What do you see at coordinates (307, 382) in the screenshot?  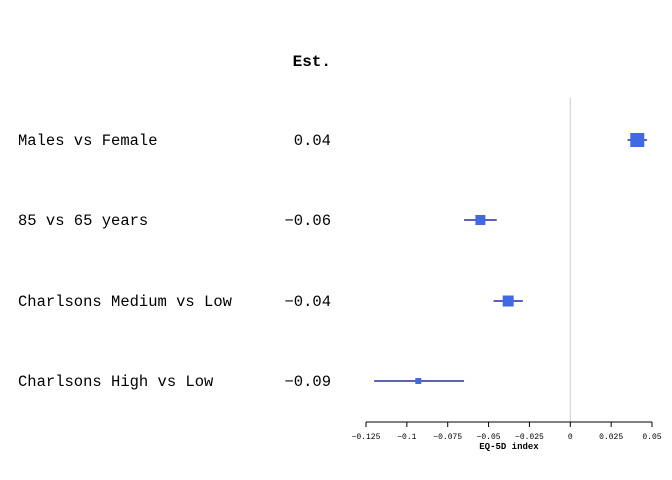 I see `row-estimate-value: −0.09` at bounding box center [307, 382].